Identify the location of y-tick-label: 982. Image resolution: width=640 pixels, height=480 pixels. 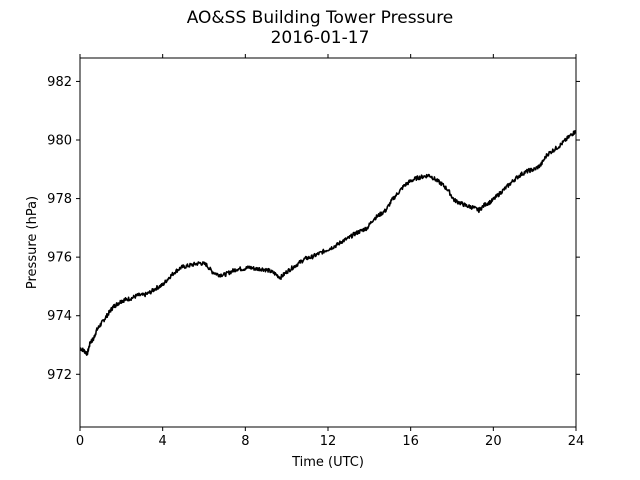
(59, 82).